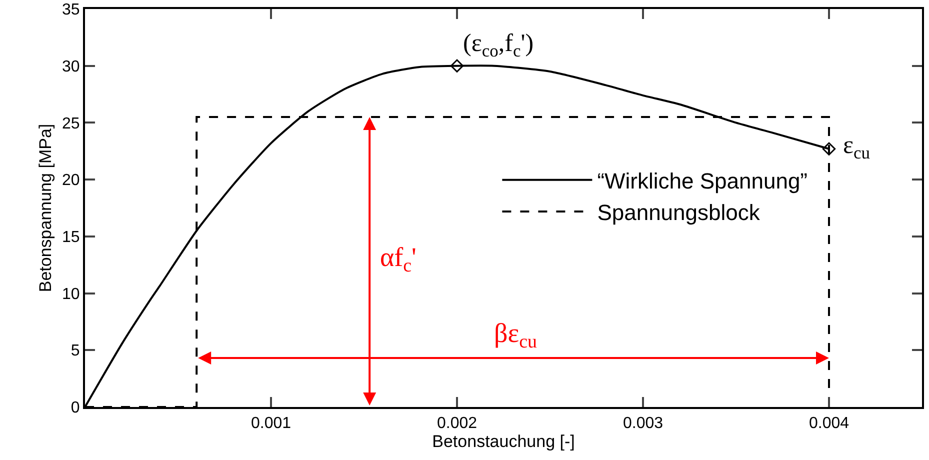 The width and height of the screenshot is (929, 460). I want to click on annotation: ε$_{cu}$, so click(856, 147).